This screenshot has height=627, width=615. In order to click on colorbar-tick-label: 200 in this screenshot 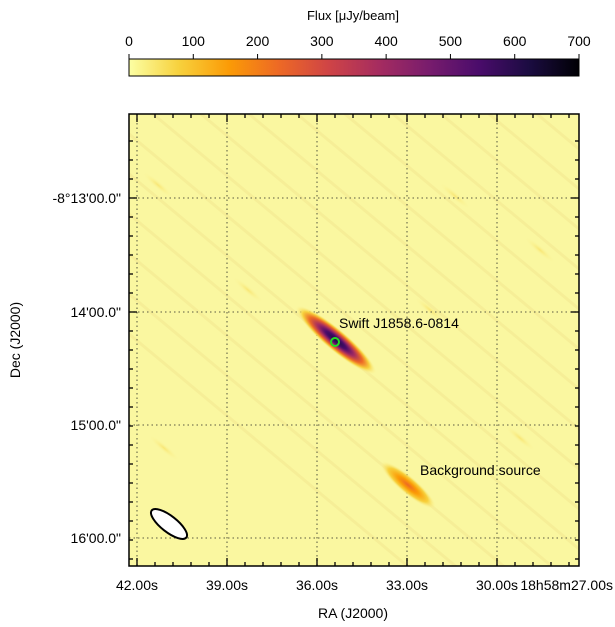, I will do `click(258, 41)`.